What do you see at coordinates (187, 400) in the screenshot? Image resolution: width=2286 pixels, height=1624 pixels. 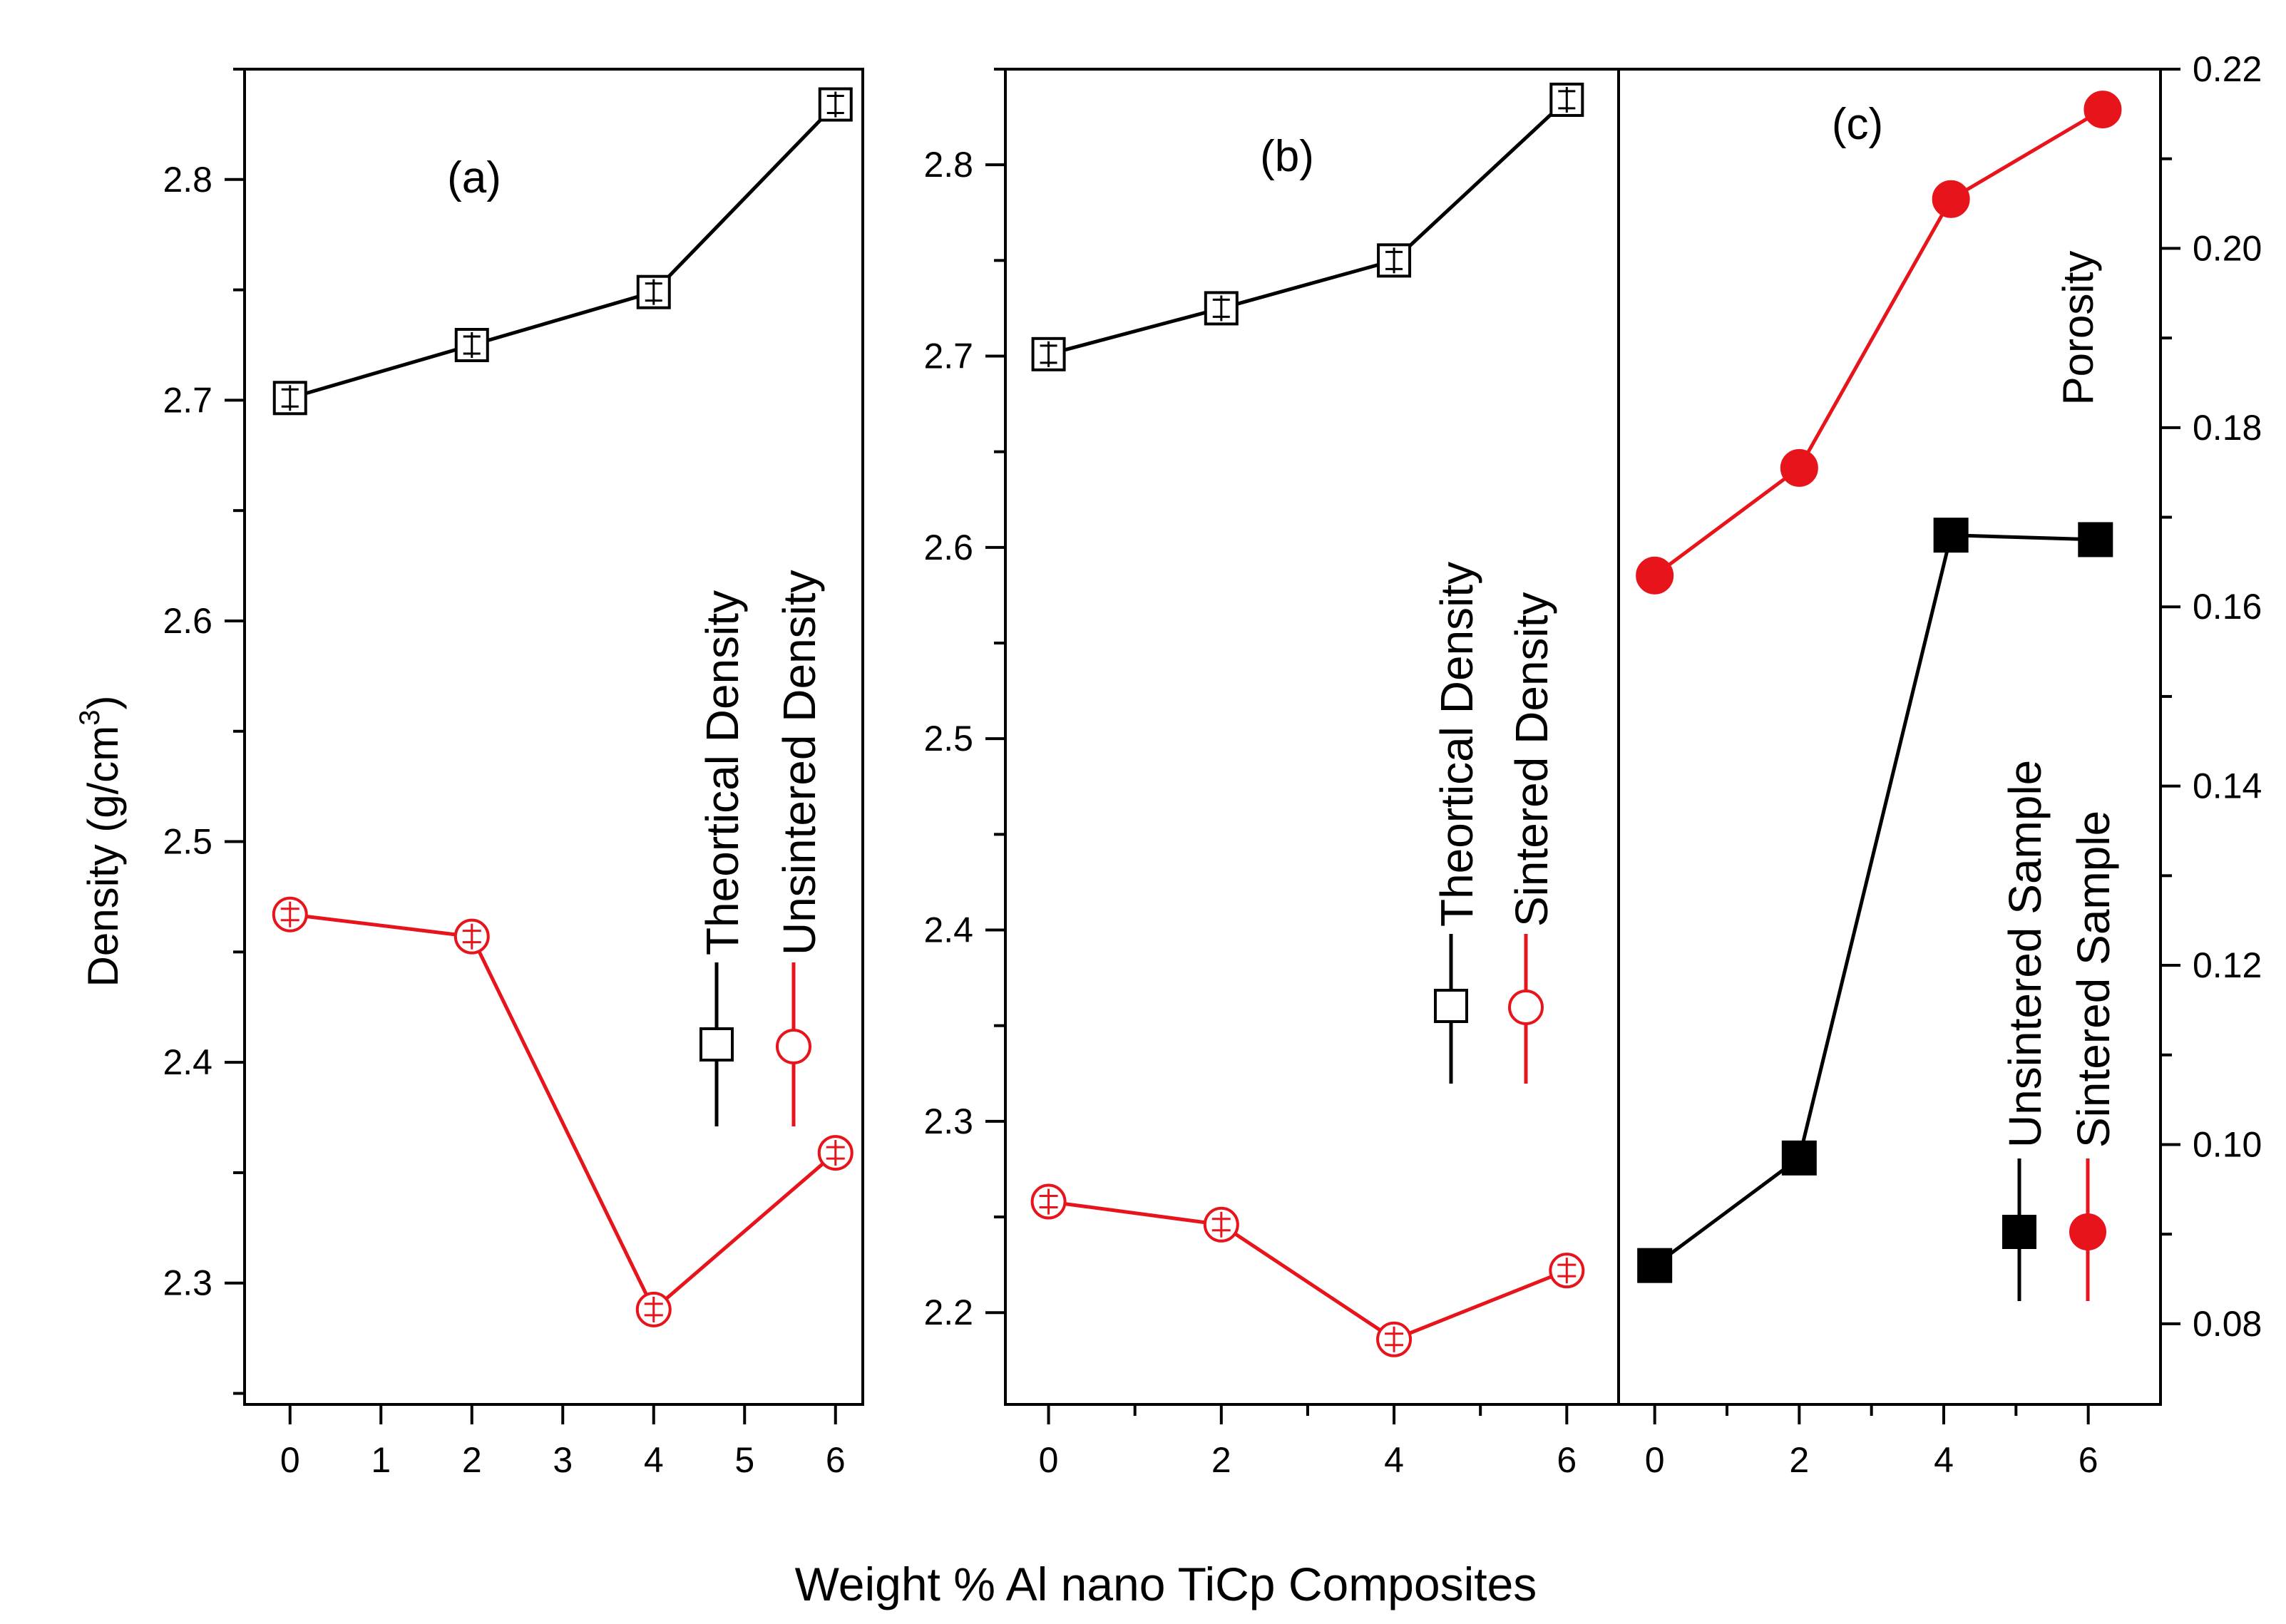 I see `y-tick-label-a: 2.7` at bounding box center [187, 400].